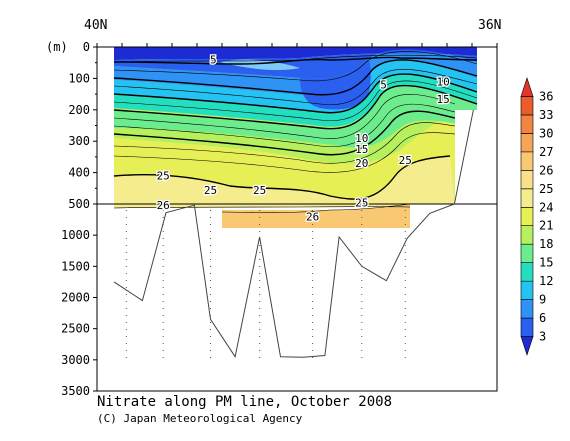 The height and width of the screenshot is (441, 570). What do you see at coordinates (546, 133) in the screenshot?
I see `colorbar-tick-label: 30` at bounding box center [546, 133].